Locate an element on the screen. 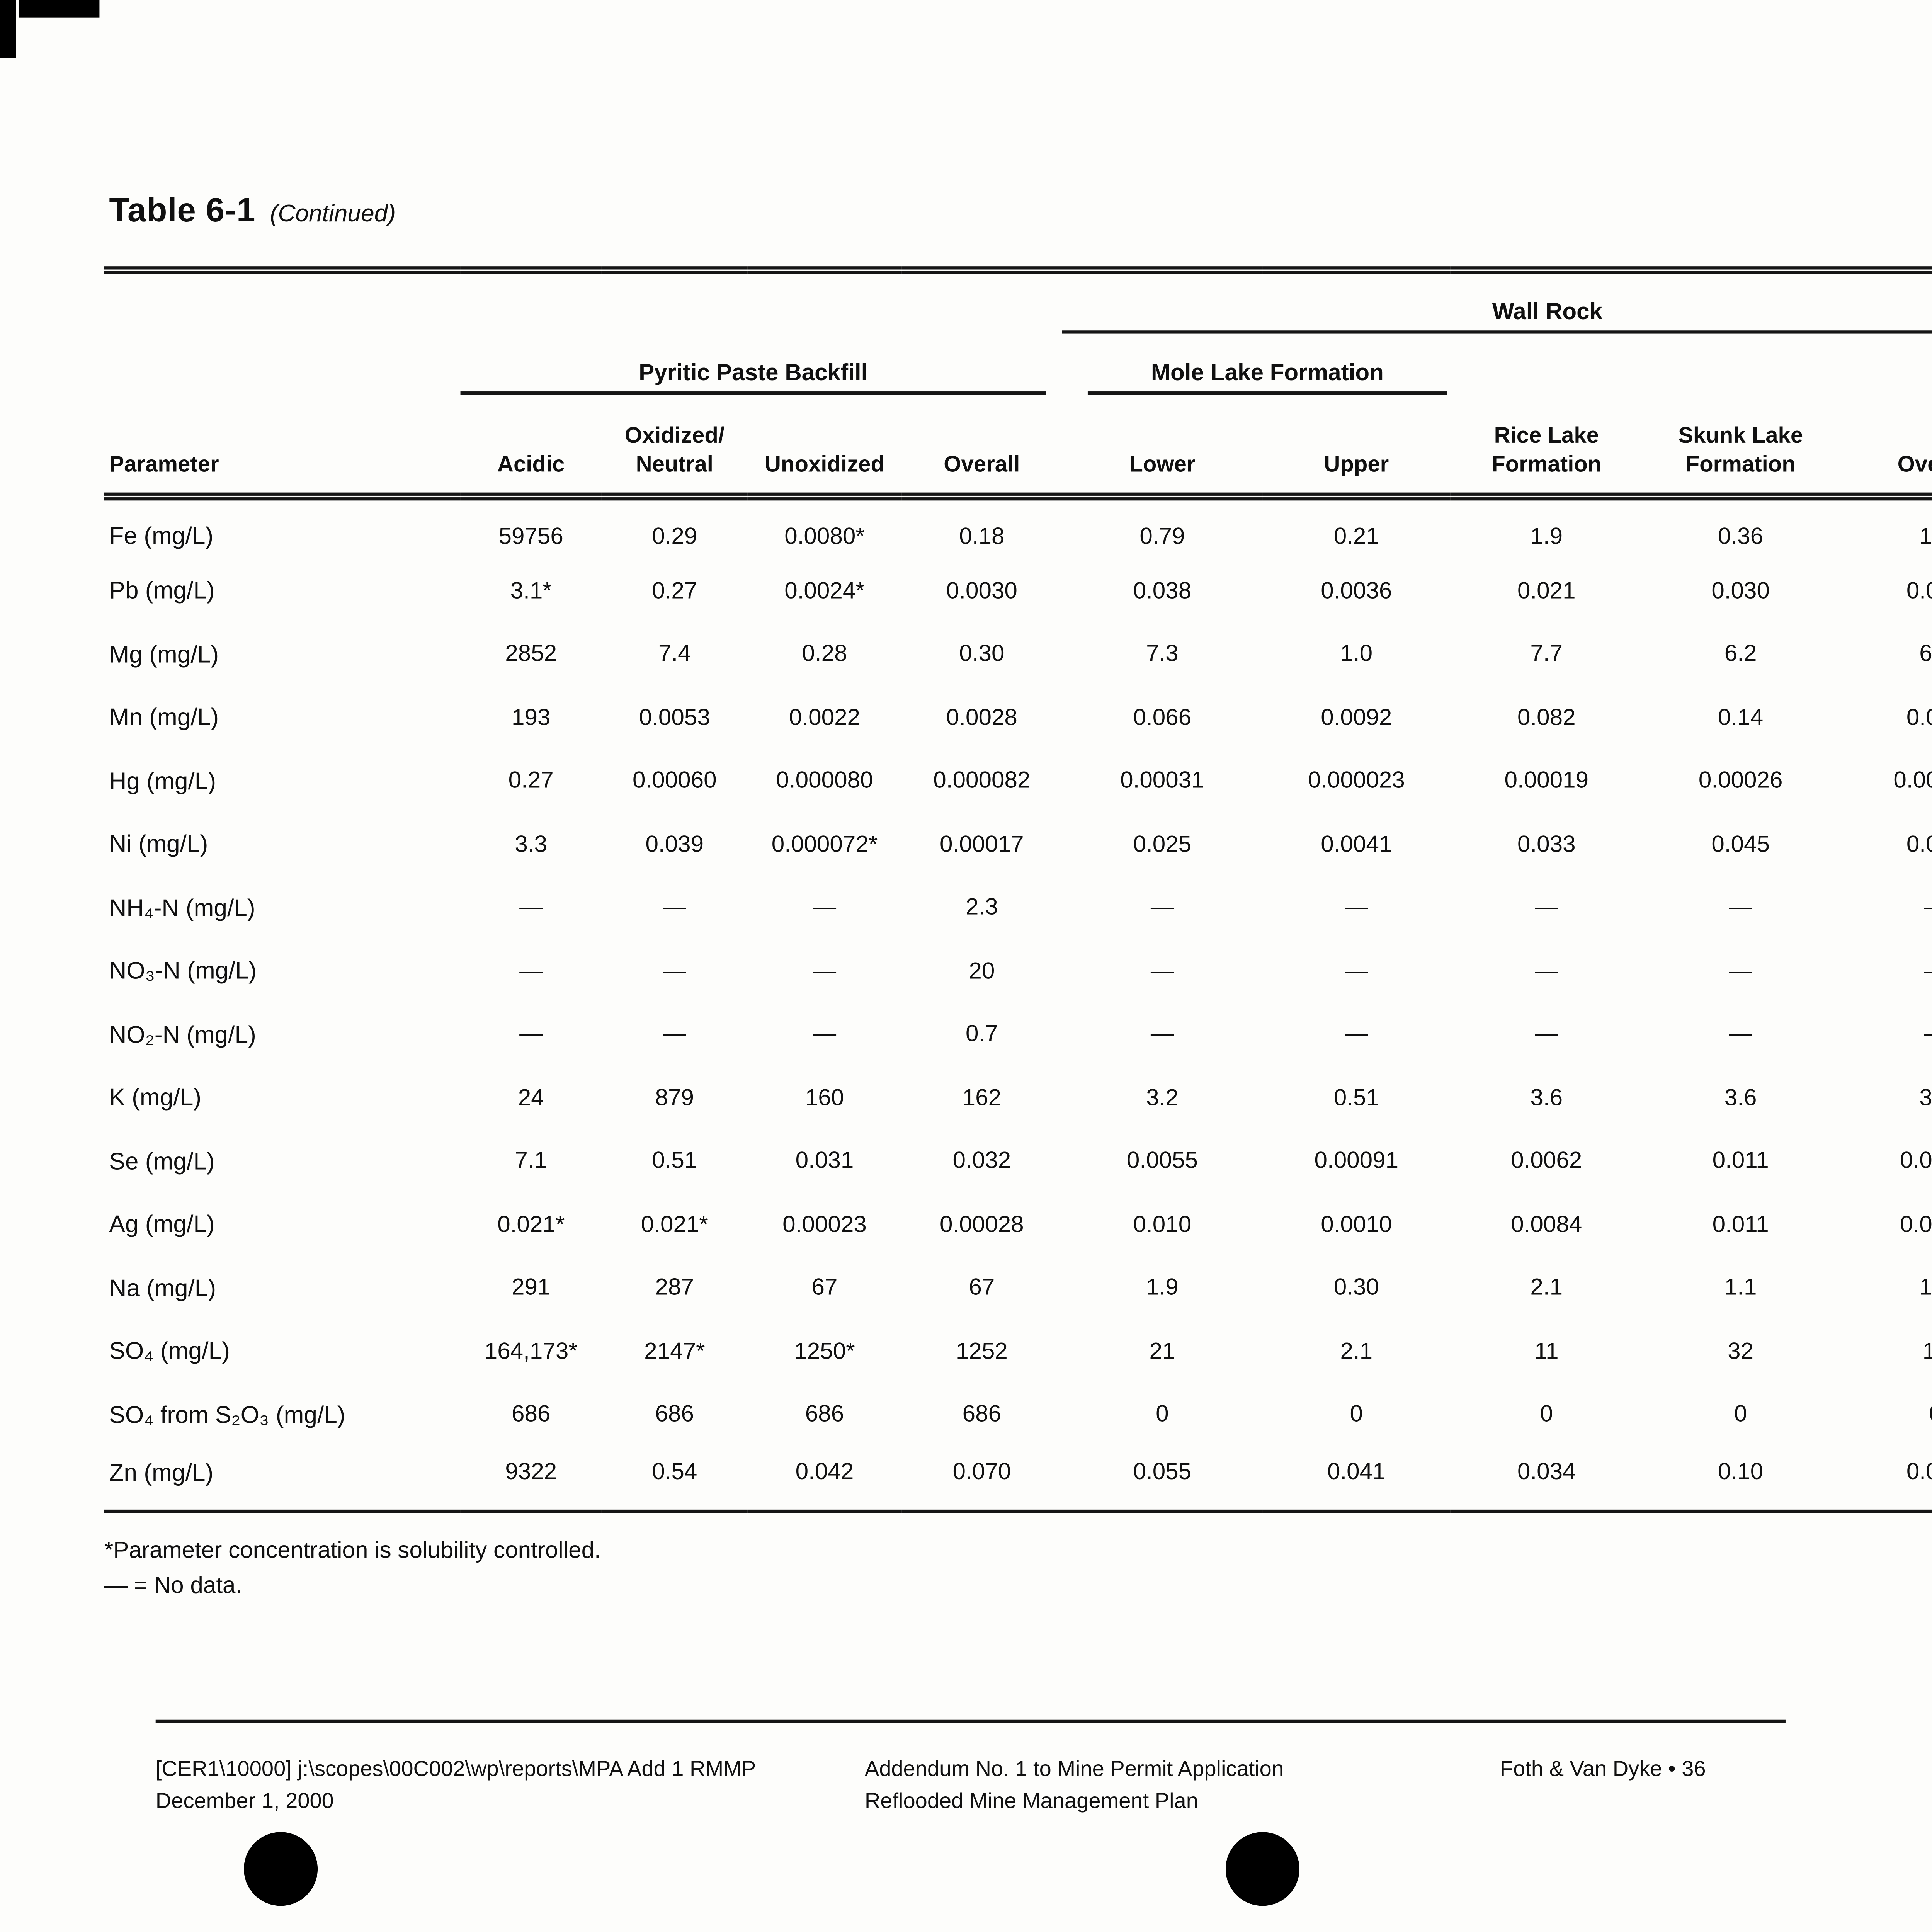 This screenshot has width=1932, height=1932. value-cell: 0.0010 is located at coordinates (1356, 1225).